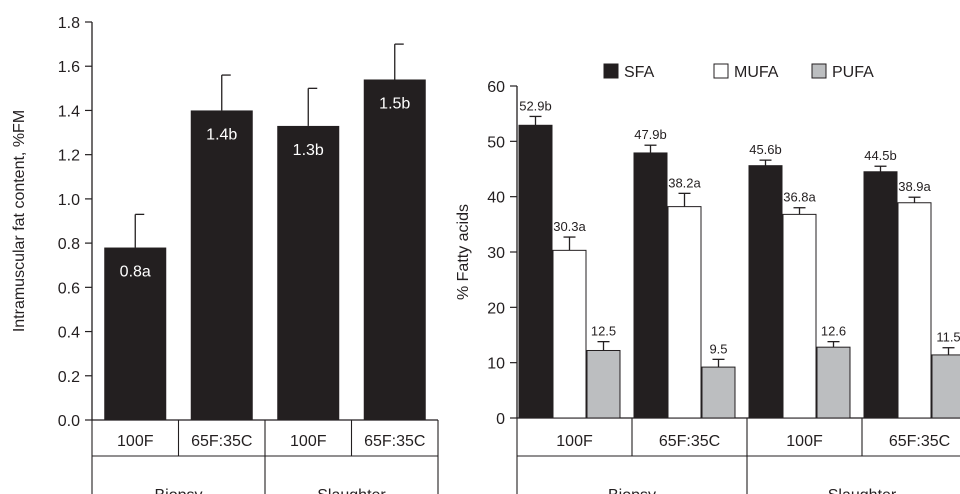  Describe the element at coordinates (69, 23) in the screenshot. I see `y-tick-label: 1.8` at that location.